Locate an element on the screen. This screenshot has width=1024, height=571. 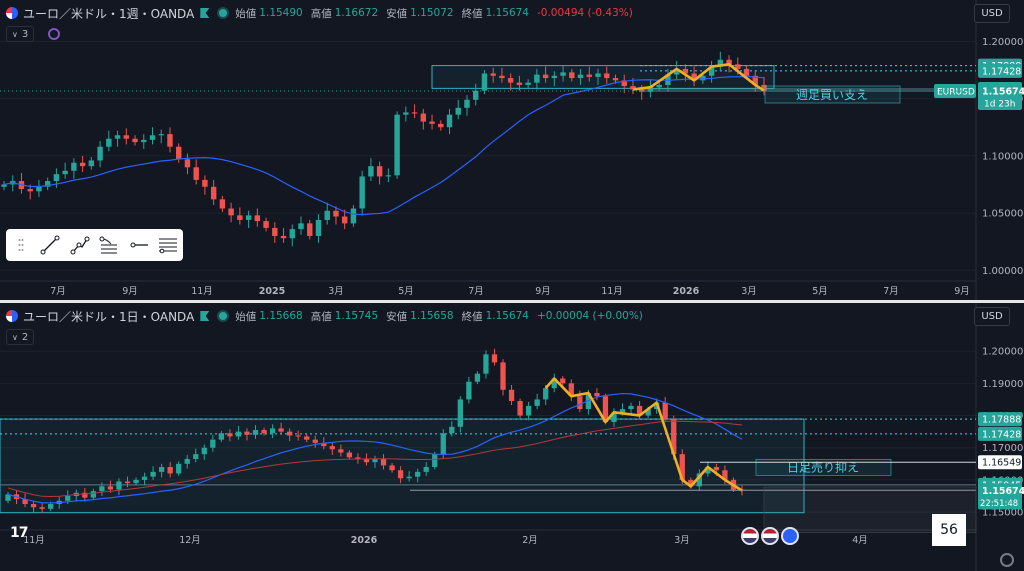
level-label: 1.17888 is located at coordinates (1001, 420).